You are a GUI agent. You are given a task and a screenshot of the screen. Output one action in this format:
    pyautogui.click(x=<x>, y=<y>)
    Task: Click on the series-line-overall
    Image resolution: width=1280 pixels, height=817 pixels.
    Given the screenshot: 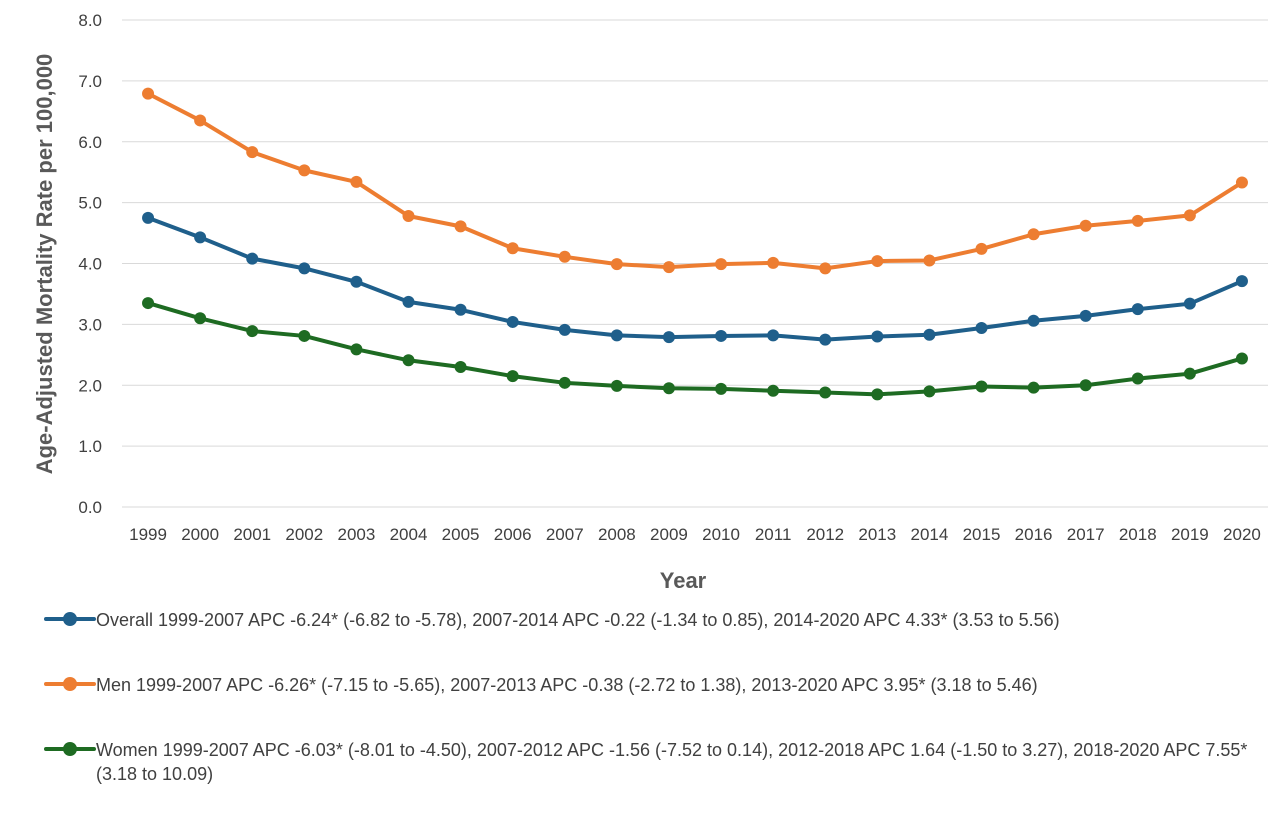 What is the action you would take?
    pyautogui.click(x=695, y=278)
    